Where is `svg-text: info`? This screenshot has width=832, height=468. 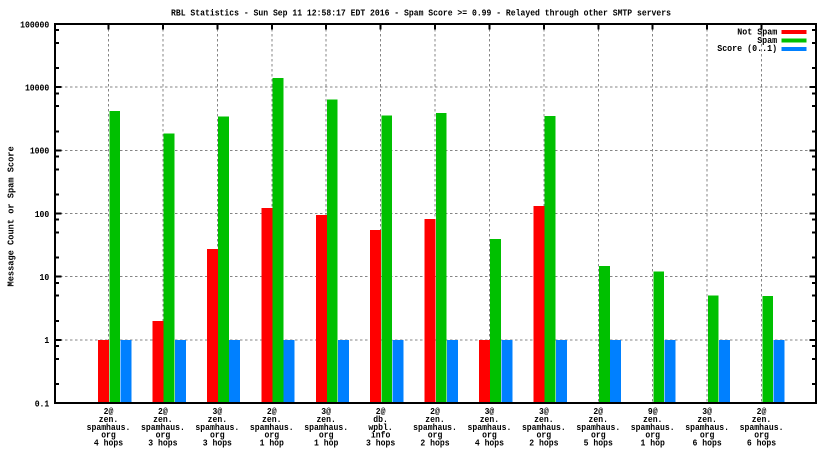 svg-text: info is located at coordinates (381, 435).